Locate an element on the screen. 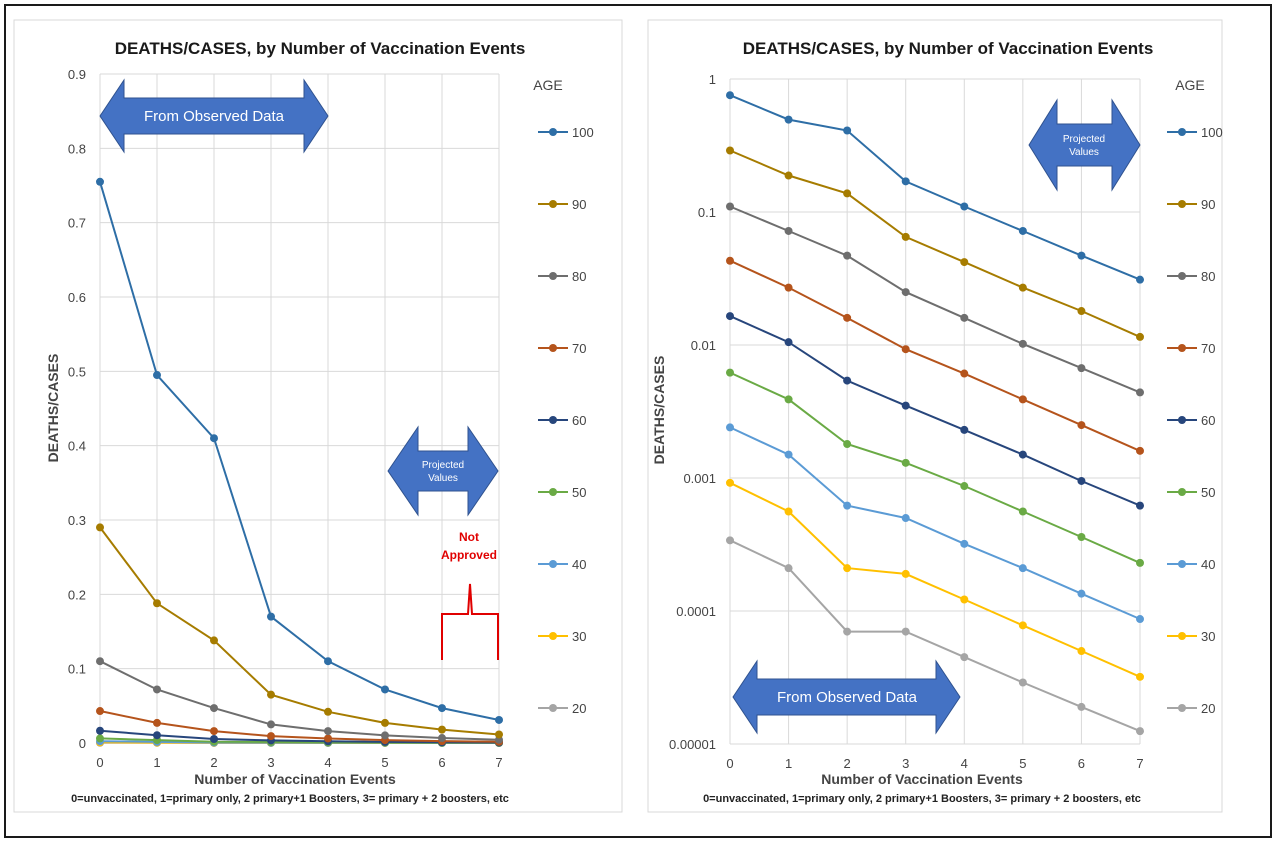 Image resolution: width=1280 pixels, height=848 pixels. right-legend-title: AGE is located at coordinates (1190, 85).